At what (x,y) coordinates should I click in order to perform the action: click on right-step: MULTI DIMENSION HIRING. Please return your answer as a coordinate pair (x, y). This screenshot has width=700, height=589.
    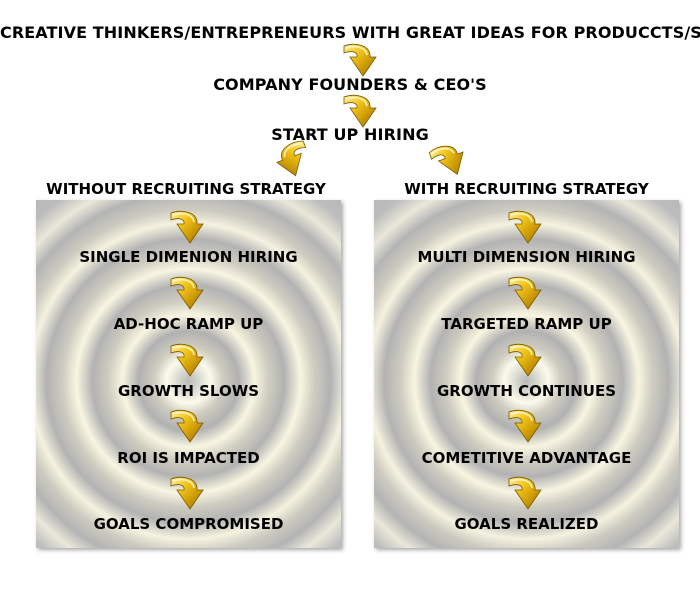
    Looking at the image, I should click on (526, 257).